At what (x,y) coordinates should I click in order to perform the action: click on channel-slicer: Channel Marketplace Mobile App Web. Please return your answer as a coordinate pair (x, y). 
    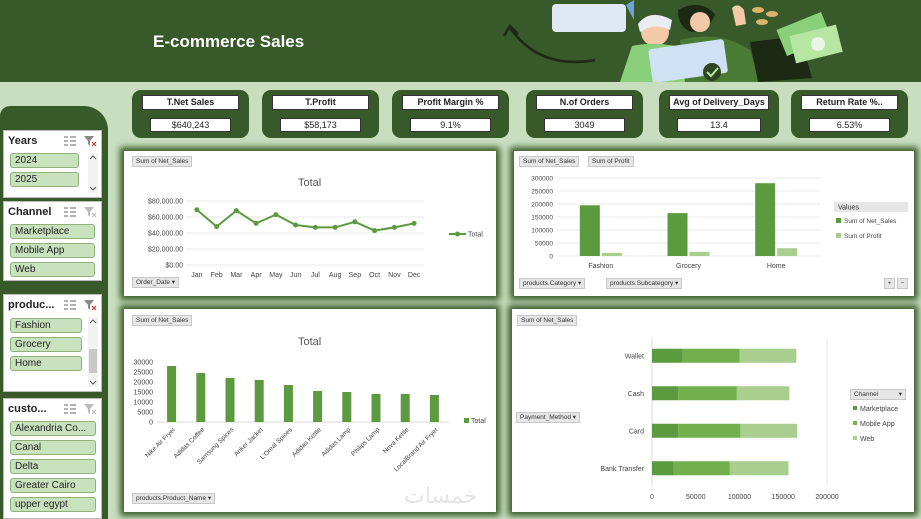
    Looking at the image, I should click on (52, 241).